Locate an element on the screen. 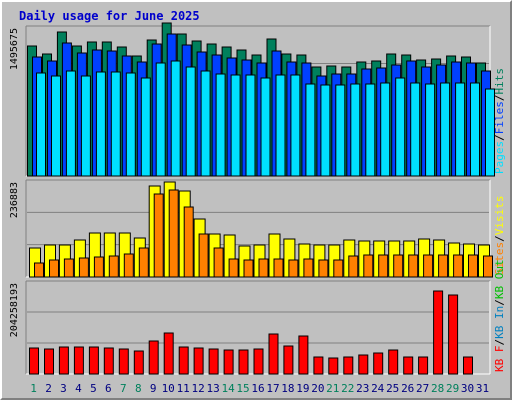  legend-entry: KB F is located at coordinates (499, 359).